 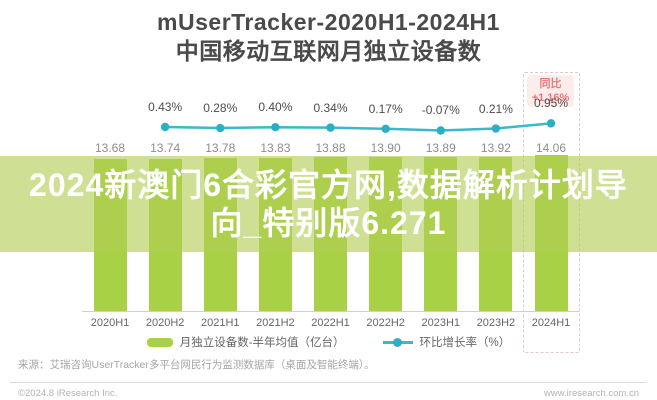 What do you see at coordinates (110, 323) in the screenshot?
I see `x-axis-label: 2020H1` at bounding box center [110, 323].